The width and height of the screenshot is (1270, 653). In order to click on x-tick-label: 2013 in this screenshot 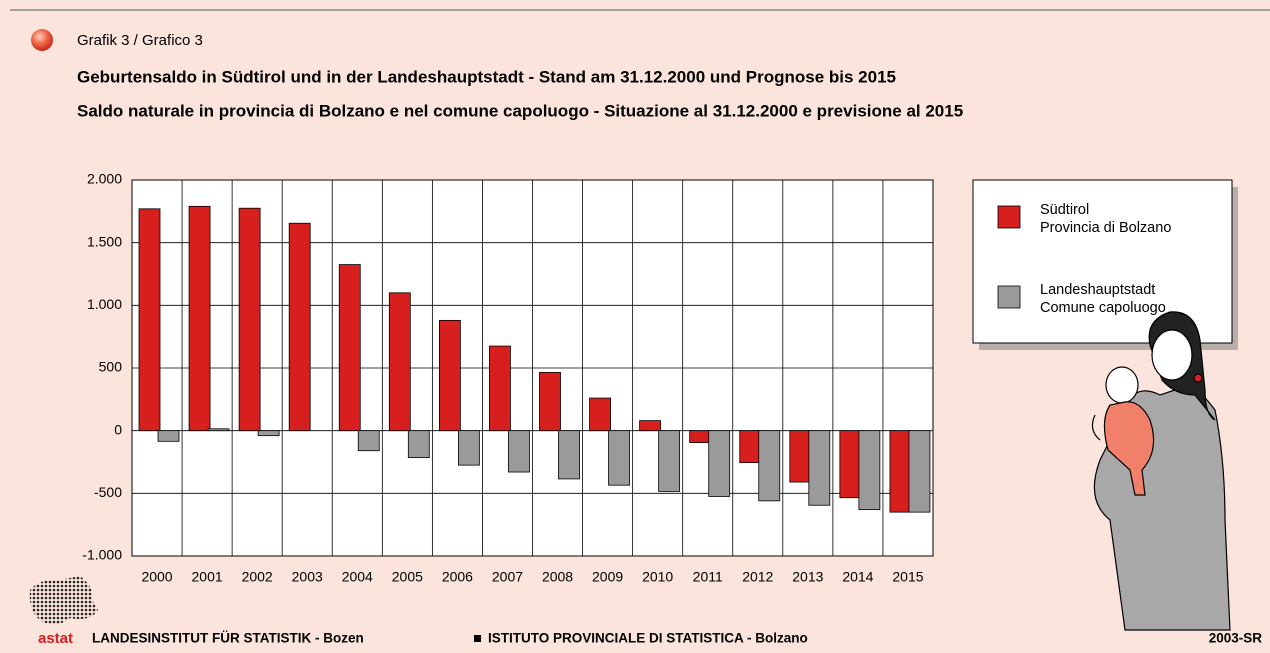, I will do `click(807, 577)`.